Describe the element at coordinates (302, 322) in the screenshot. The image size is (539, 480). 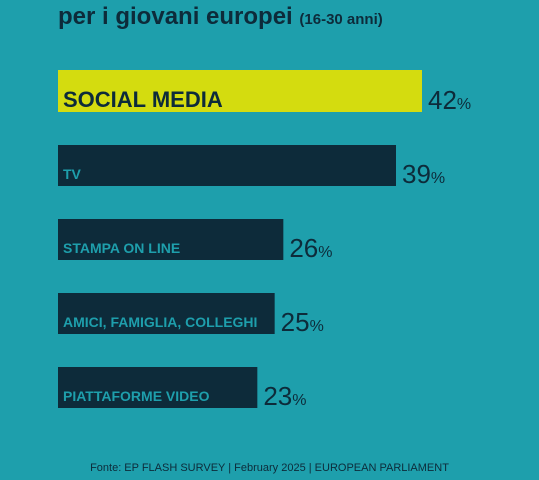
I see `value-label-3: 25%` at that location.